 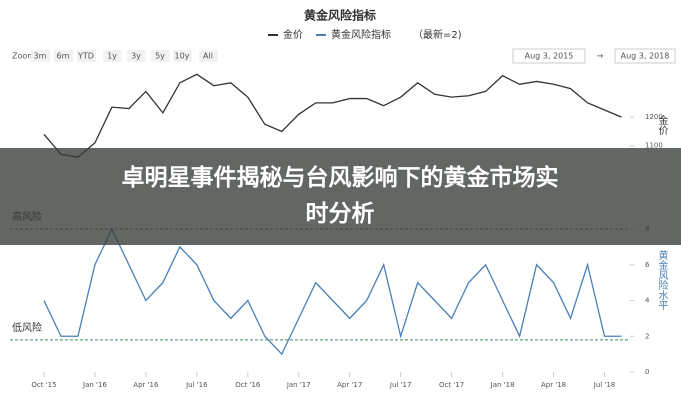 I want to click on zoom-button-label: 10y, so click(x=182, y=56).